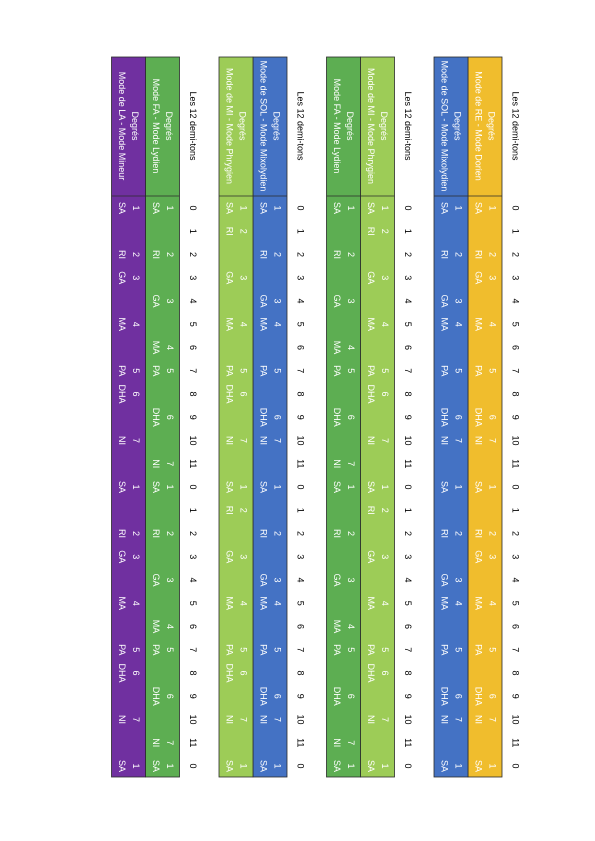 Image resolution: width=595 pixels, height=841 pixels. I want to click on degree: 5, so click(493, 649).